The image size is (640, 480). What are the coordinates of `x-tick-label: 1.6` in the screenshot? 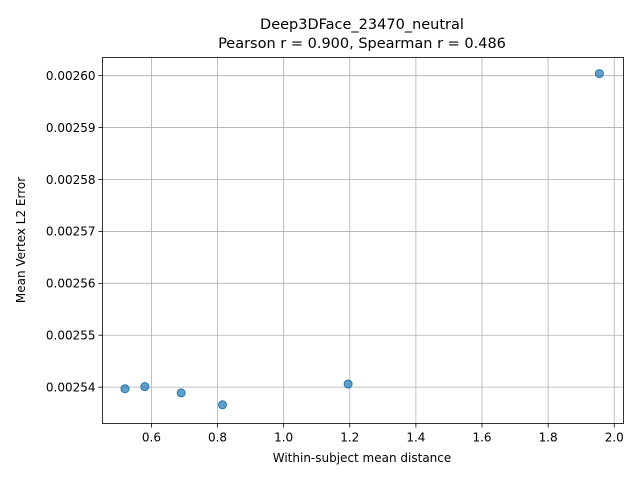 It's located at (481, 438).